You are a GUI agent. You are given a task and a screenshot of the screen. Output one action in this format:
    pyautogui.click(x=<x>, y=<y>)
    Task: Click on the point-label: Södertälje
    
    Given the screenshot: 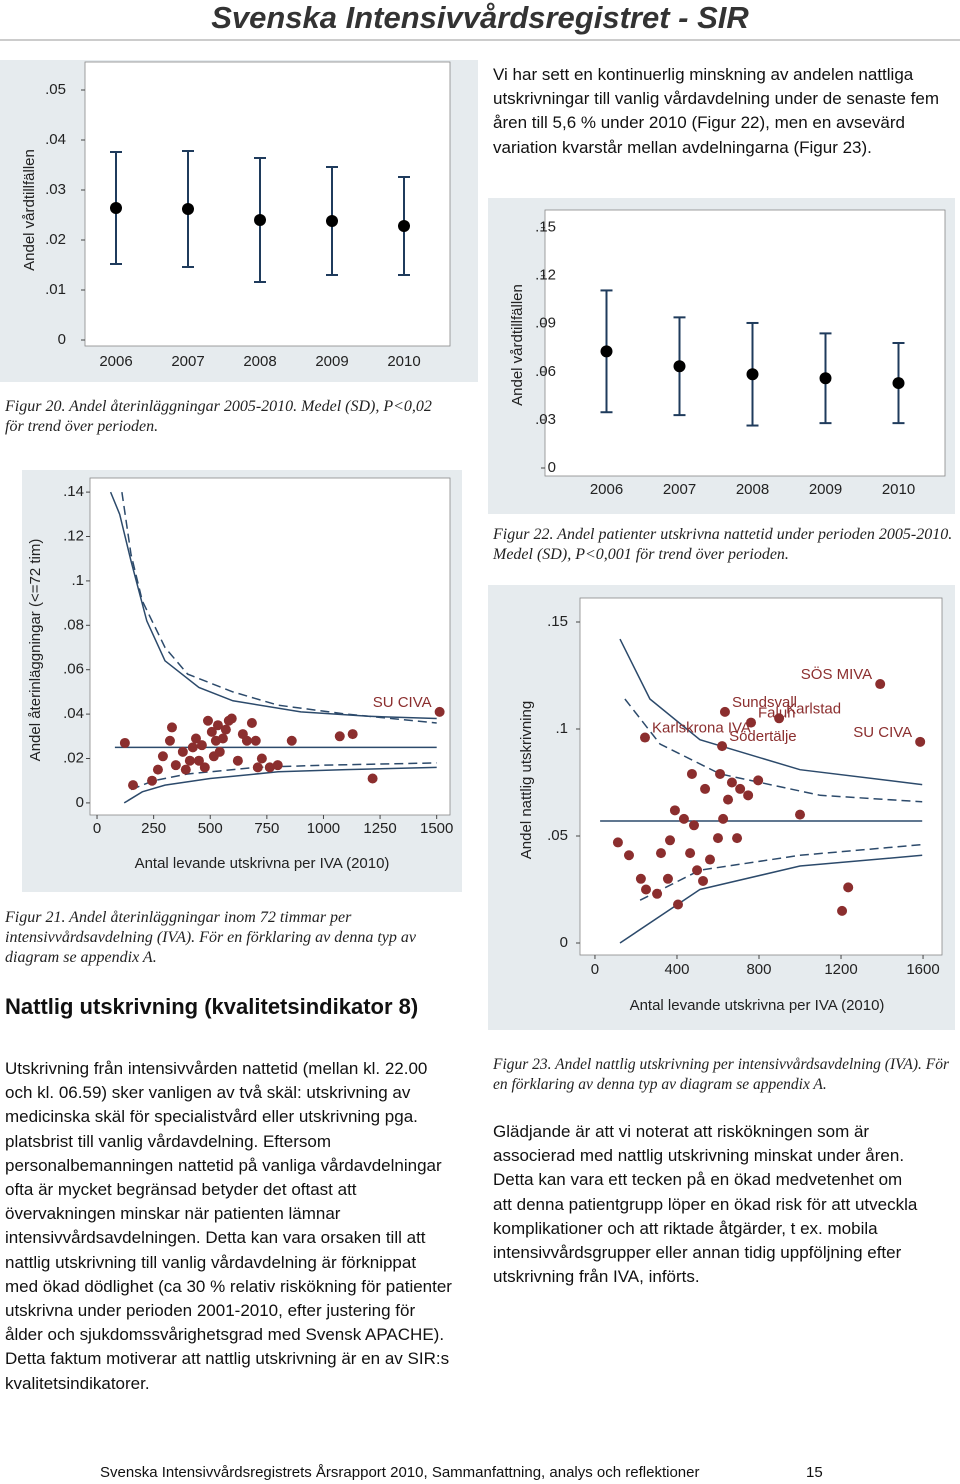 What is the action you would take?
    pyautogui.click(x=763, y=736)
    